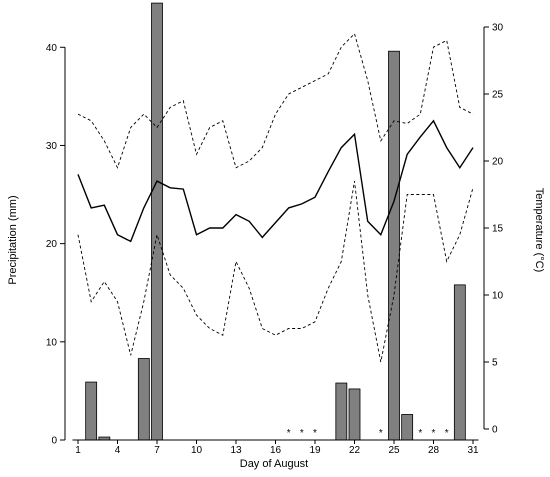  Describe the element at coordinates (498, 162) in the screenshot. I see `right-tick-label-20: 20` at that location.